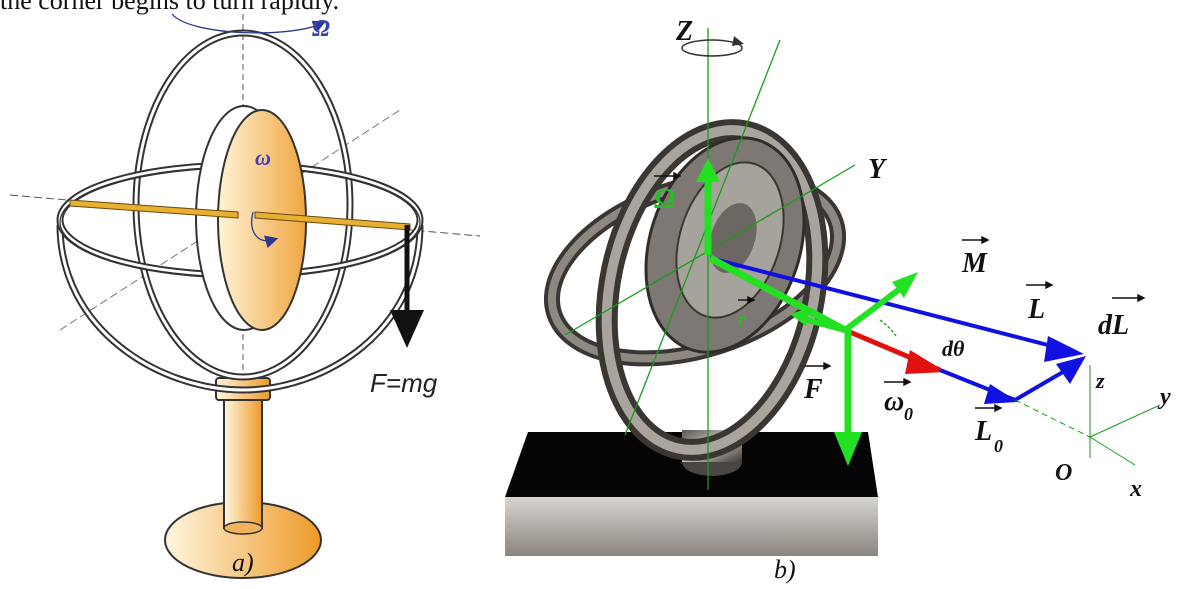 The width and height of the screenshot is (1184, 589). What do you see at coordinates (1100, 380) in the screenshot?
I see `label-z: z` at bounding box center [1100, 380].